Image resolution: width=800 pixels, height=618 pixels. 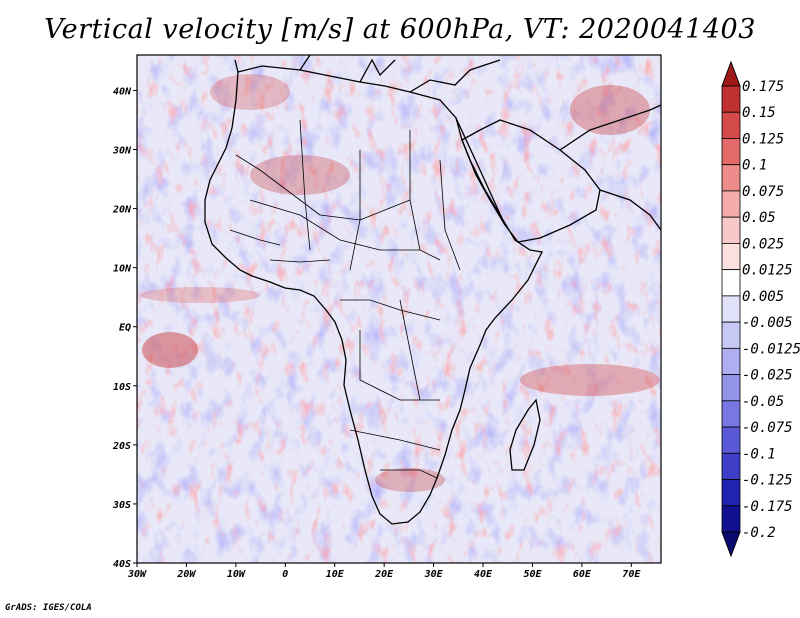 I want to click on colorbar-label: -0.1, so click(x=759, y=454).